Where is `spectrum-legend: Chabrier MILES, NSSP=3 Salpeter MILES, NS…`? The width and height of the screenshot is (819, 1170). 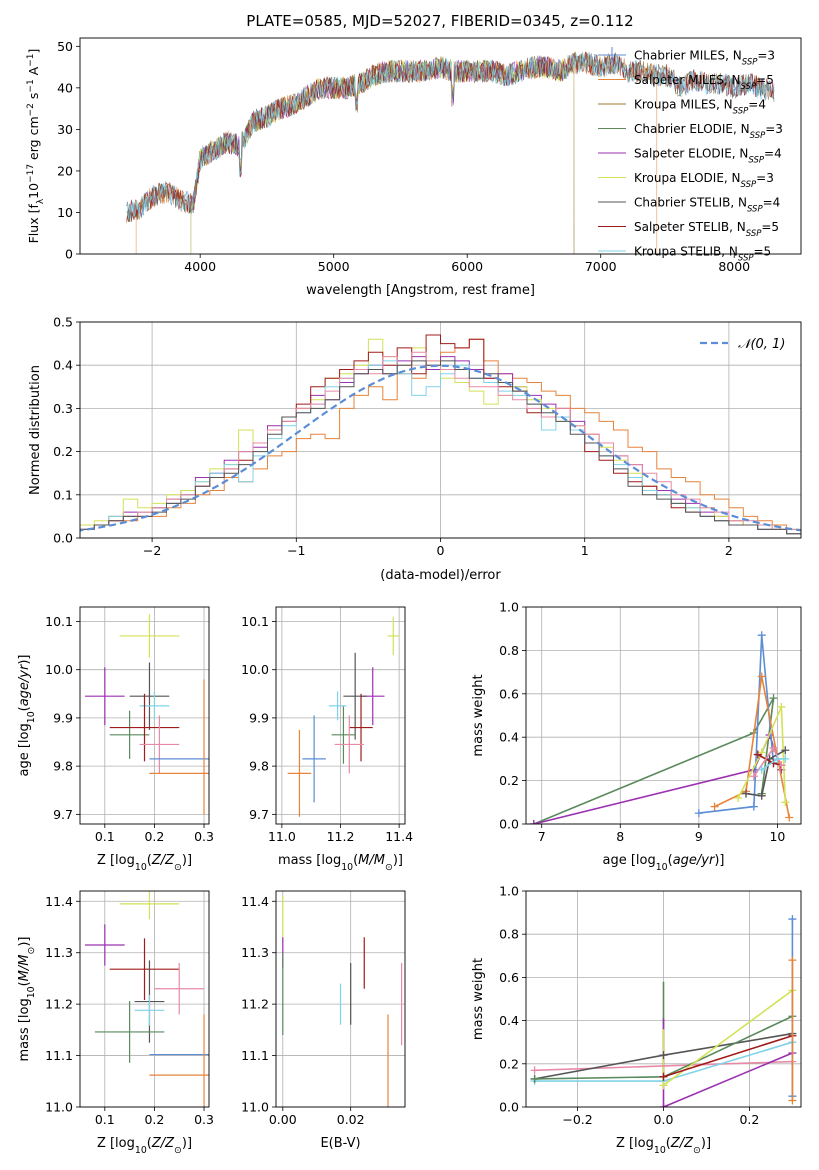
spectrum-legend: Chabrier MILES, NSSP=3 Salpeter MILES, NS… is located at coordinates (690, 155).